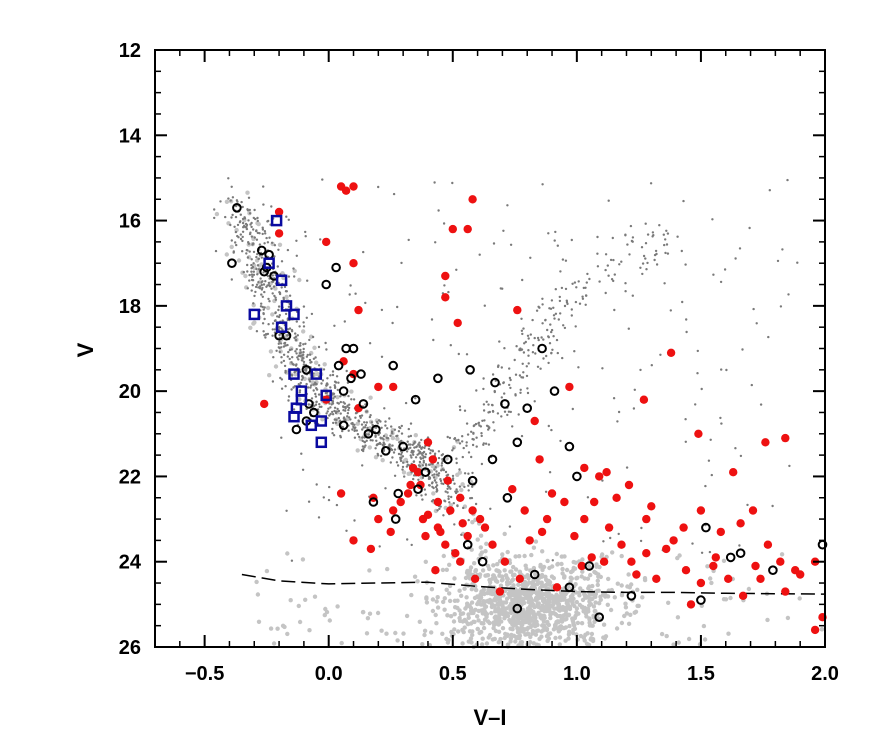 This screenshot has height=748, width=872. I want to click on y-tick-label: 22, so click(130, 477).